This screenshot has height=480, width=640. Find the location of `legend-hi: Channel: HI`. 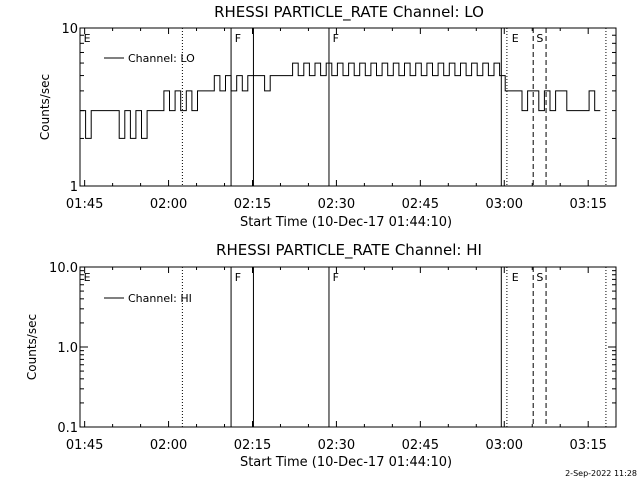

legend-hi: Channel: HI is located at coordinates (148, 298).